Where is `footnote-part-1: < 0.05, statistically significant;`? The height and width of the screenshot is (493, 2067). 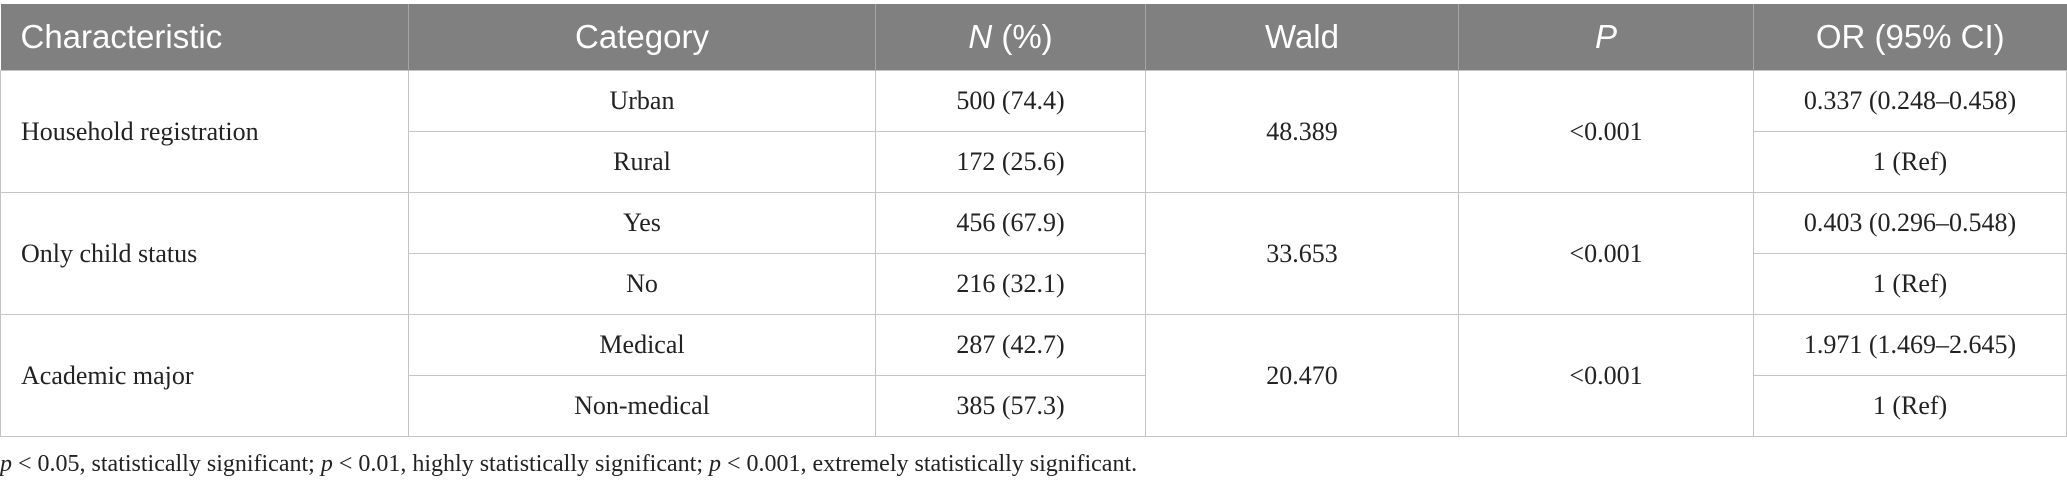
footnote-part-1: < 0.05, statistically significant; is located at coordinates (166, 464).